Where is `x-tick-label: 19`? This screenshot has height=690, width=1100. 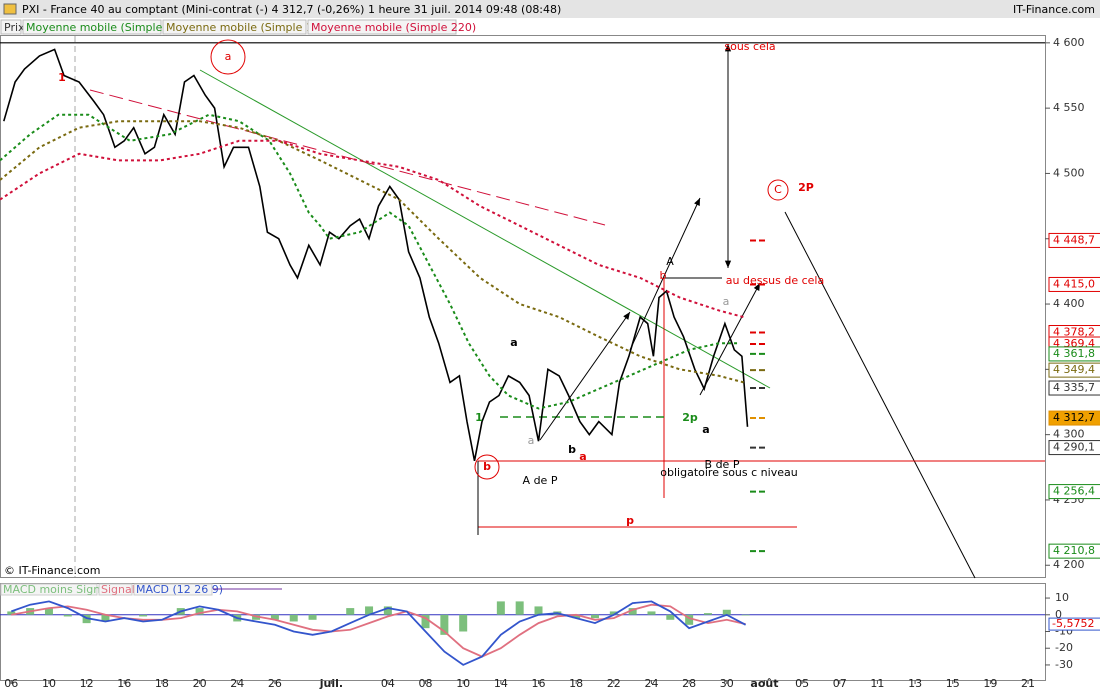 x-tick-label: 19 is located at coordinates (990, 683).